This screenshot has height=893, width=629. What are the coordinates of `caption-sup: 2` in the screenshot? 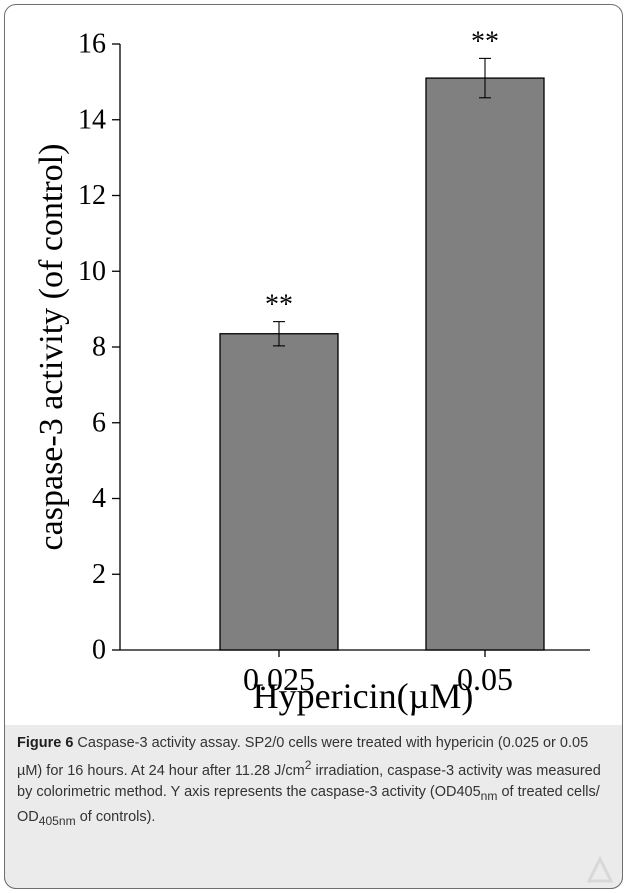 It's located at (308, 764).